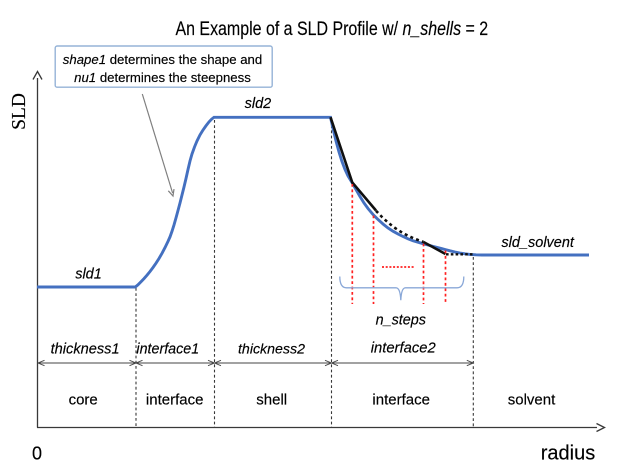  What do you see at coordinates (85, 350) in the screenshot?
I see `svg-text: thickness1` at bounding box center [85, 350].